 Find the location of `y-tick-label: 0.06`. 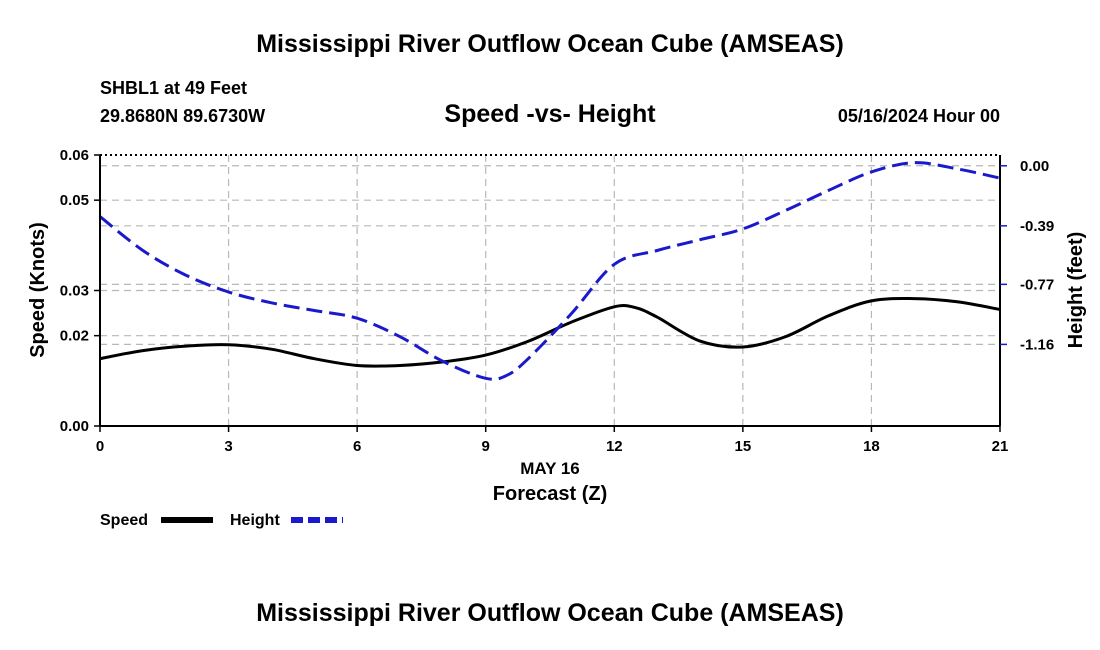

y-tick-label: 0.06 is located at coordinates (74, 155).